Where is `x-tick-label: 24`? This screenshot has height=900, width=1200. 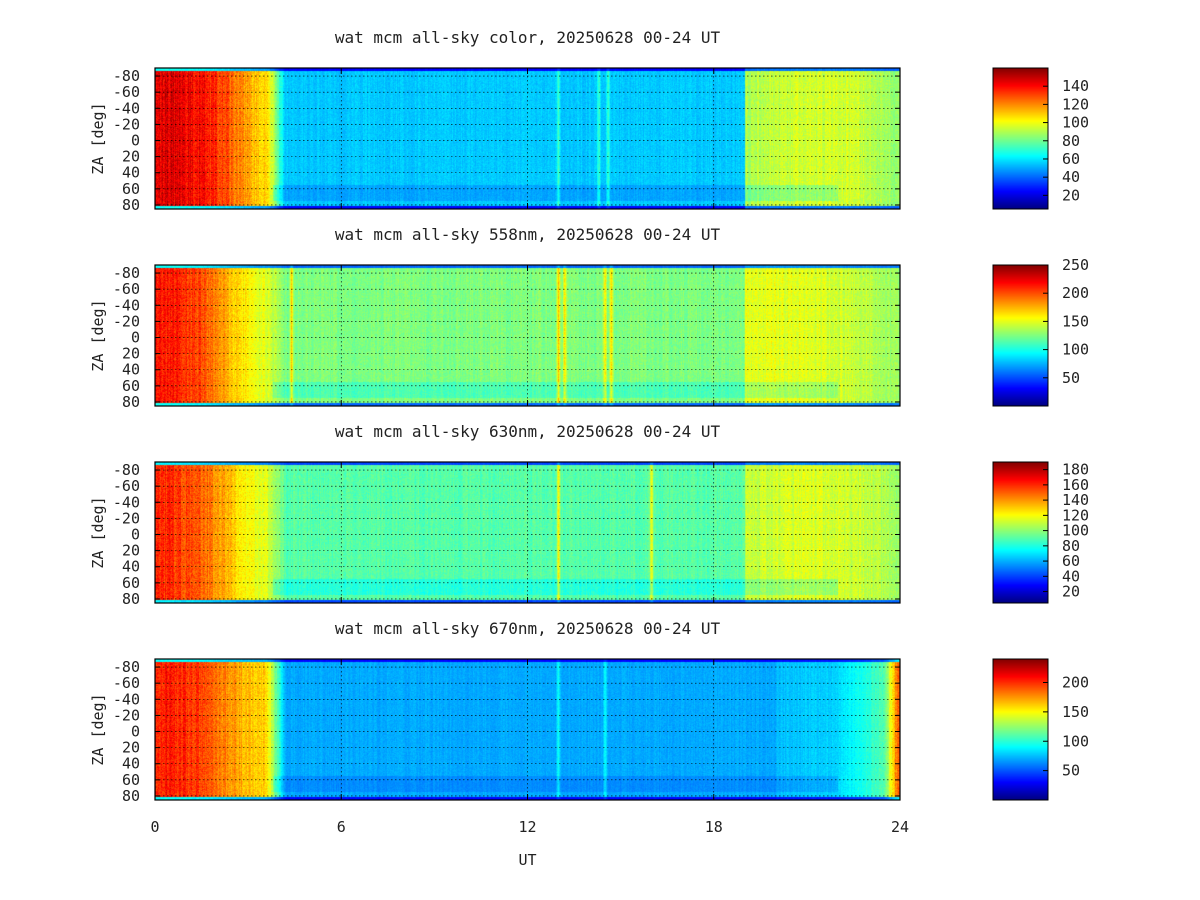 x-tick-label: 24 is located at coordinates (900, 827).